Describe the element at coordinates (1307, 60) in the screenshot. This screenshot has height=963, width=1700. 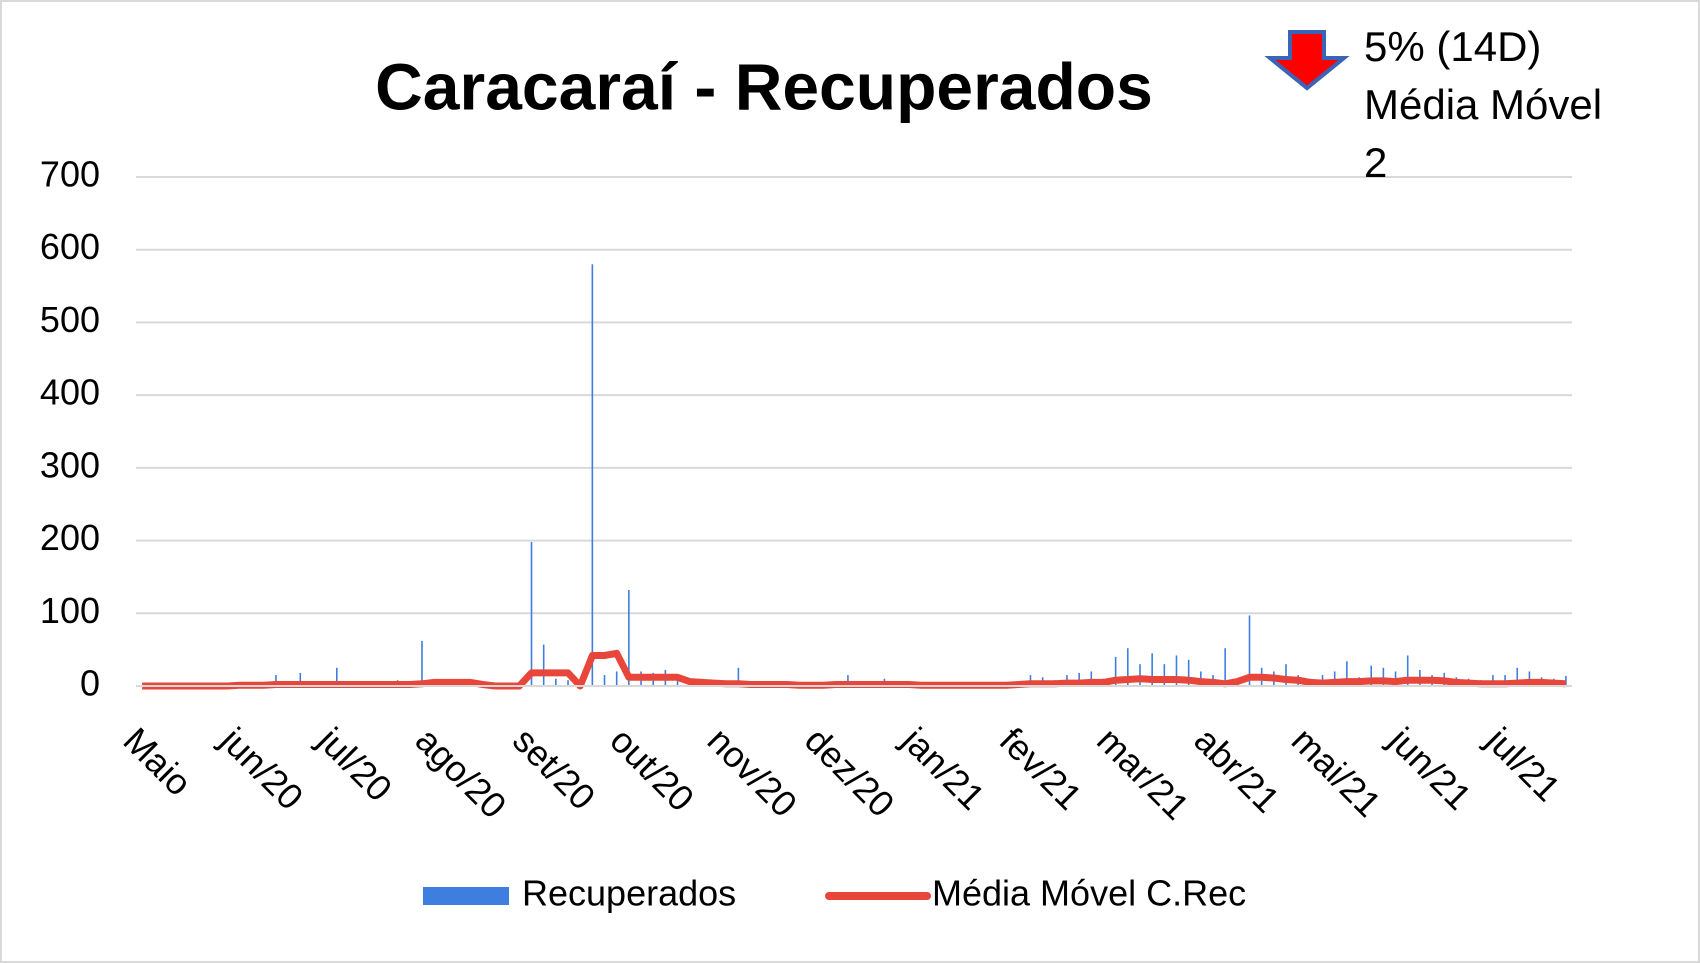
I see `down-arrow-icon` at that location.